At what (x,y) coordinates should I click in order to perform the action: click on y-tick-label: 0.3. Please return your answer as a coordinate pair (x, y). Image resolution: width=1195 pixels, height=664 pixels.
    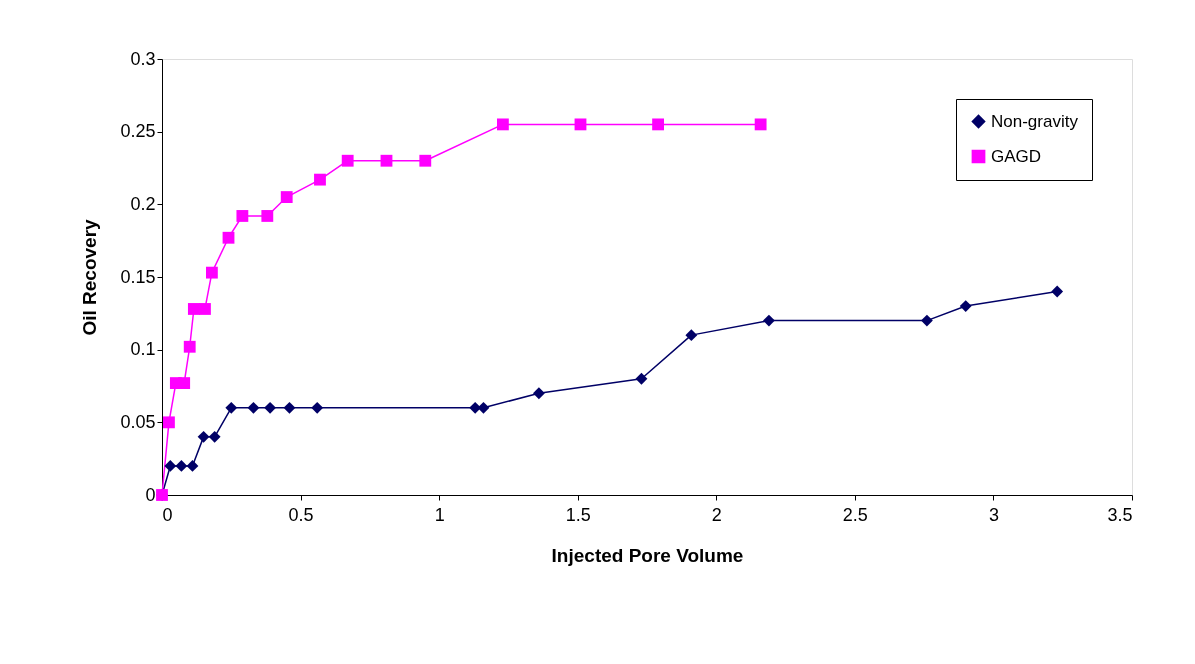
    Looking at the image, I should click on (143, 58).